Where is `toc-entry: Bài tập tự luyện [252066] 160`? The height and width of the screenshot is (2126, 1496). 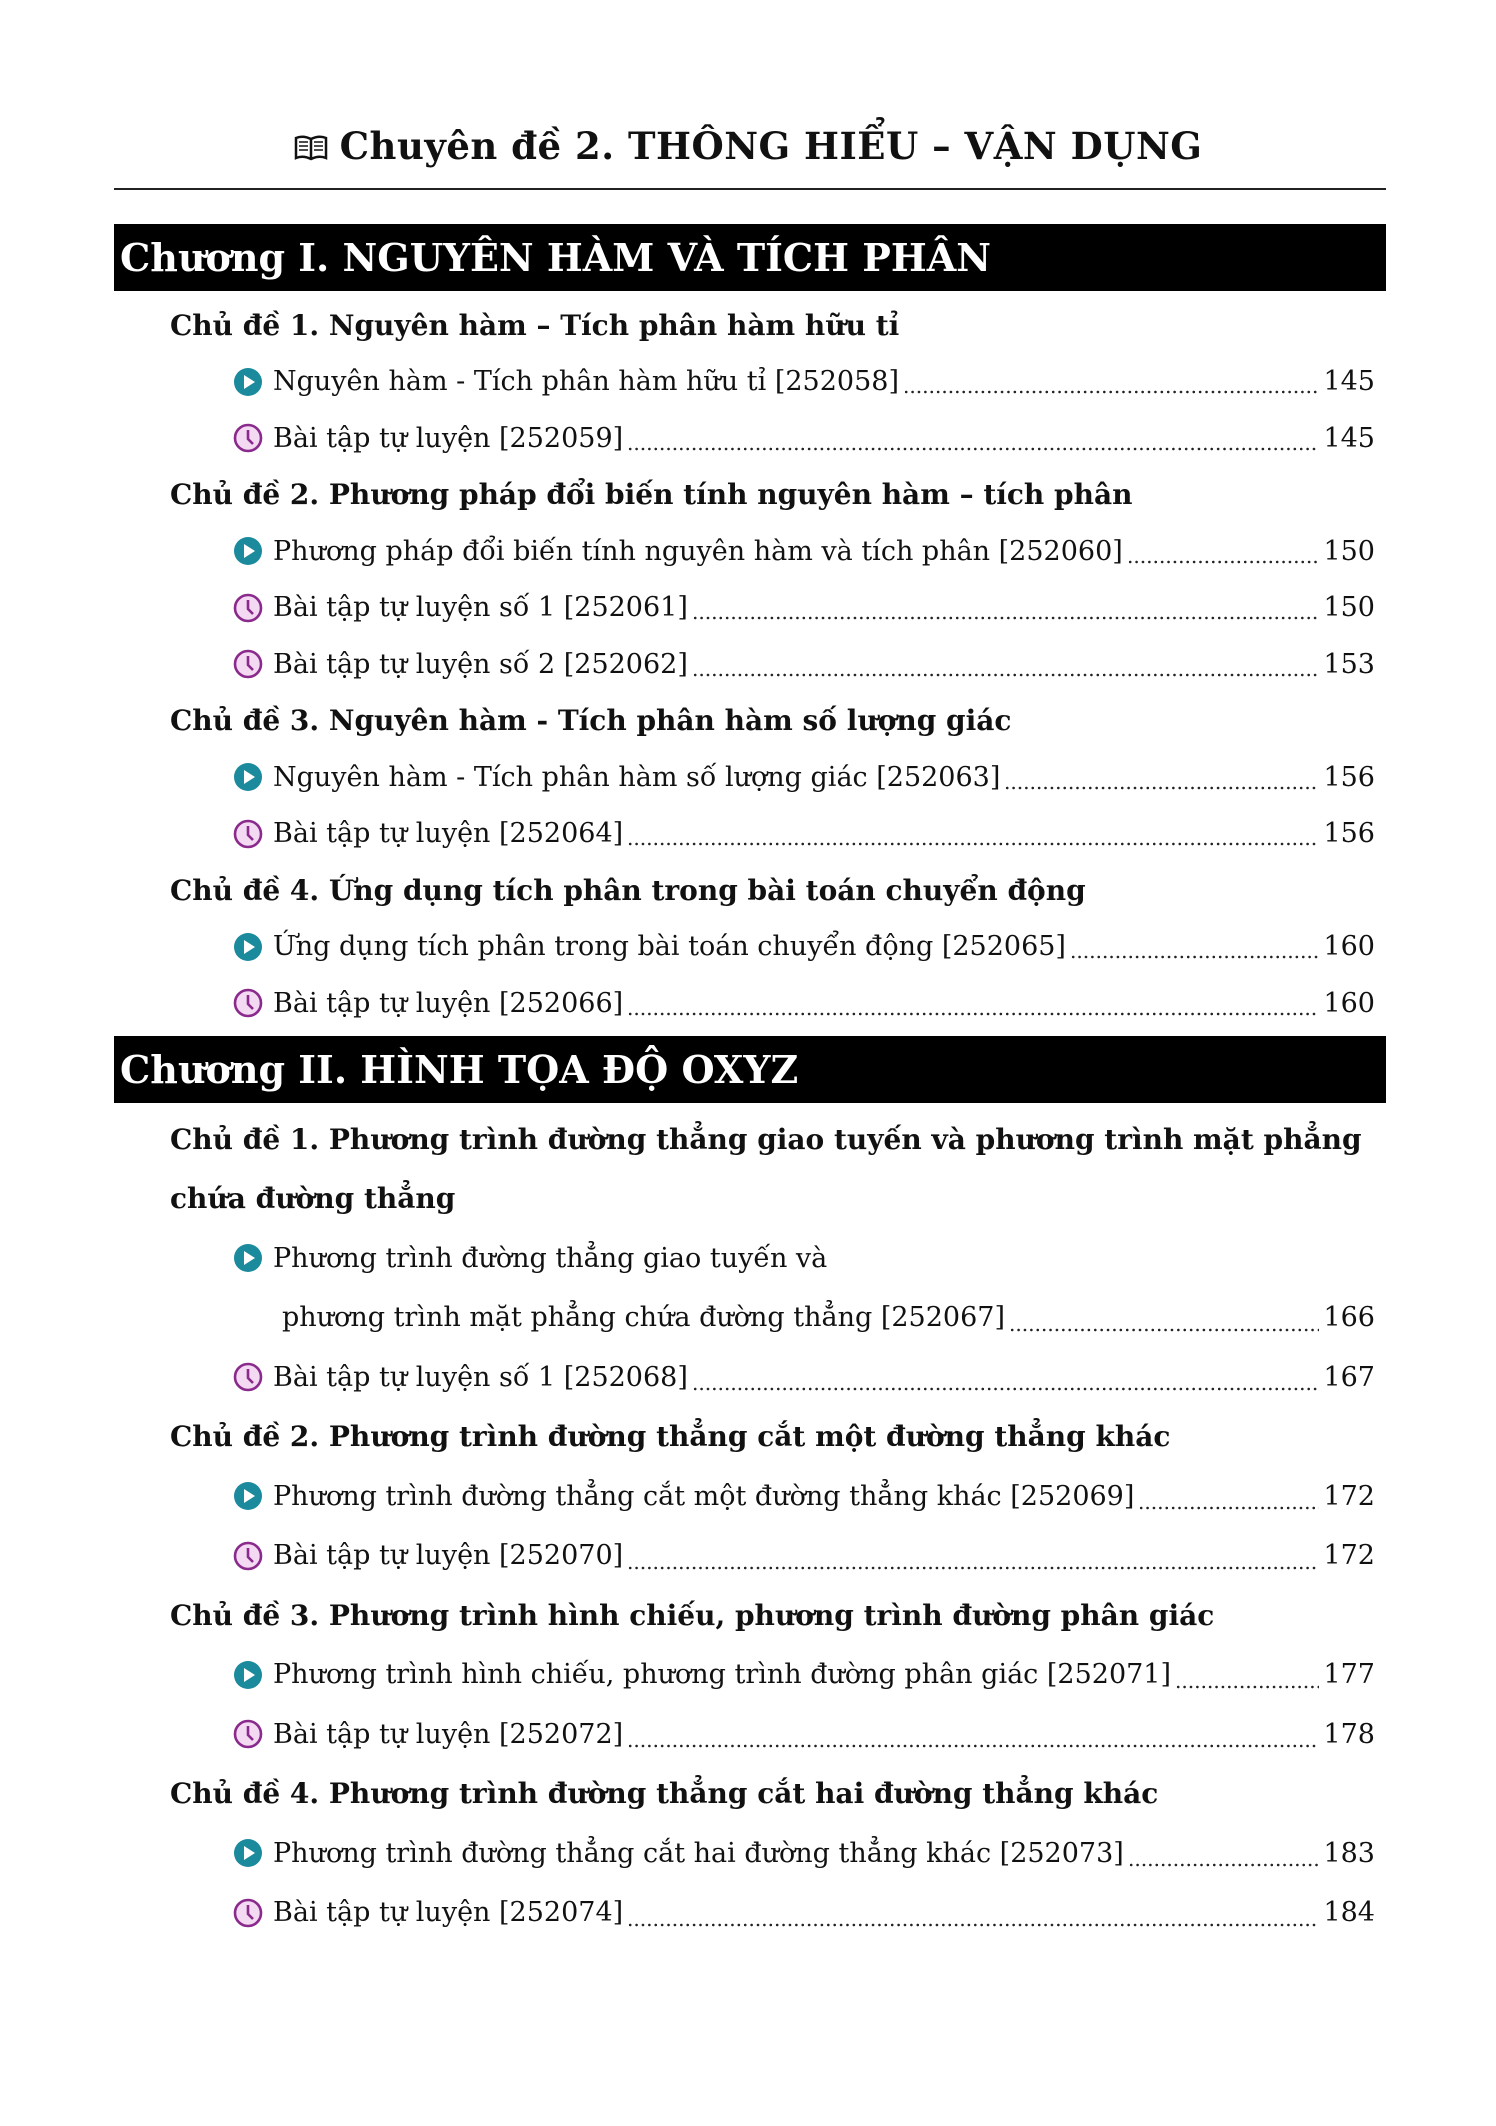 toc-entry: Bài tập tự luyện [252066] 160 is located at coordinates (750, 1003).